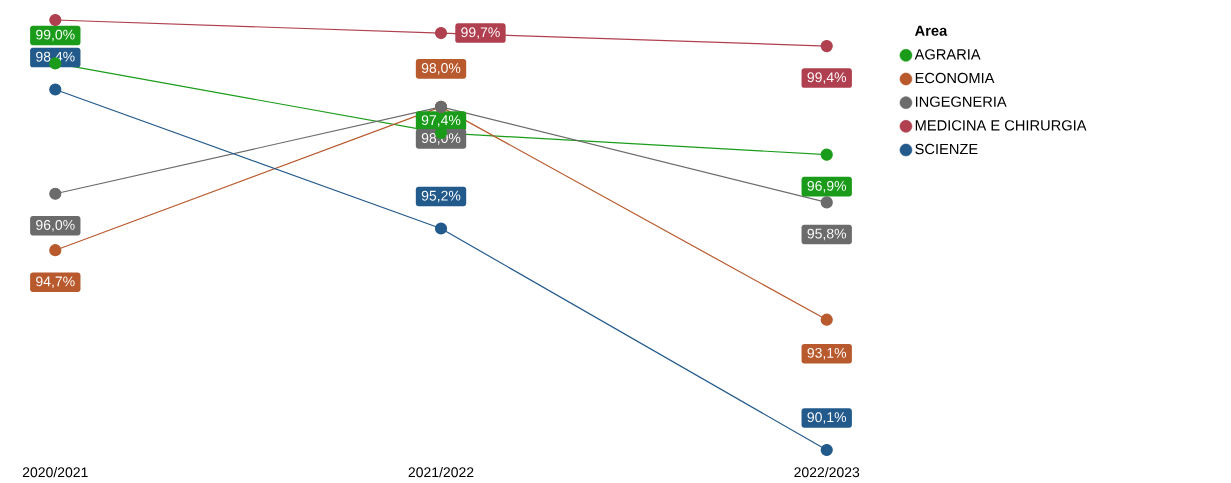  Describe the element at coordinates (827, 353) in the screenshot. I see `data-label: 93,1%` at that location.